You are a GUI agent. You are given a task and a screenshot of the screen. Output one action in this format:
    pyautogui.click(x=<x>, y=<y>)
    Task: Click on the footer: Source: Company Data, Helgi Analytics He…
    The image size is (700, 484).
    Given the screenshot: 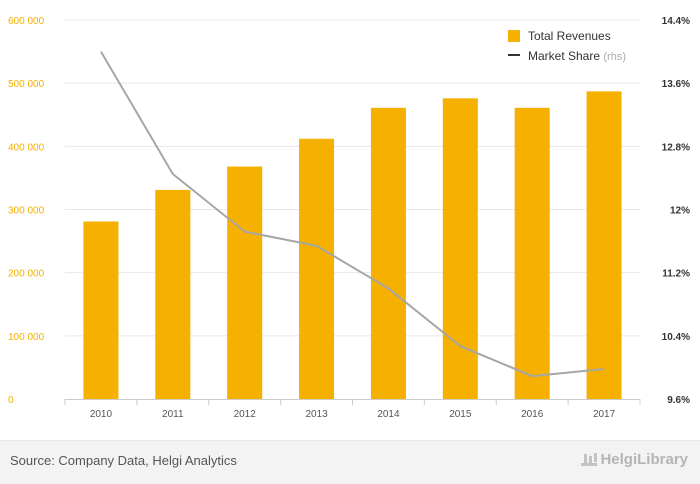 What is the action you would take?
    pyautogui.click(x=350, y=462)
    